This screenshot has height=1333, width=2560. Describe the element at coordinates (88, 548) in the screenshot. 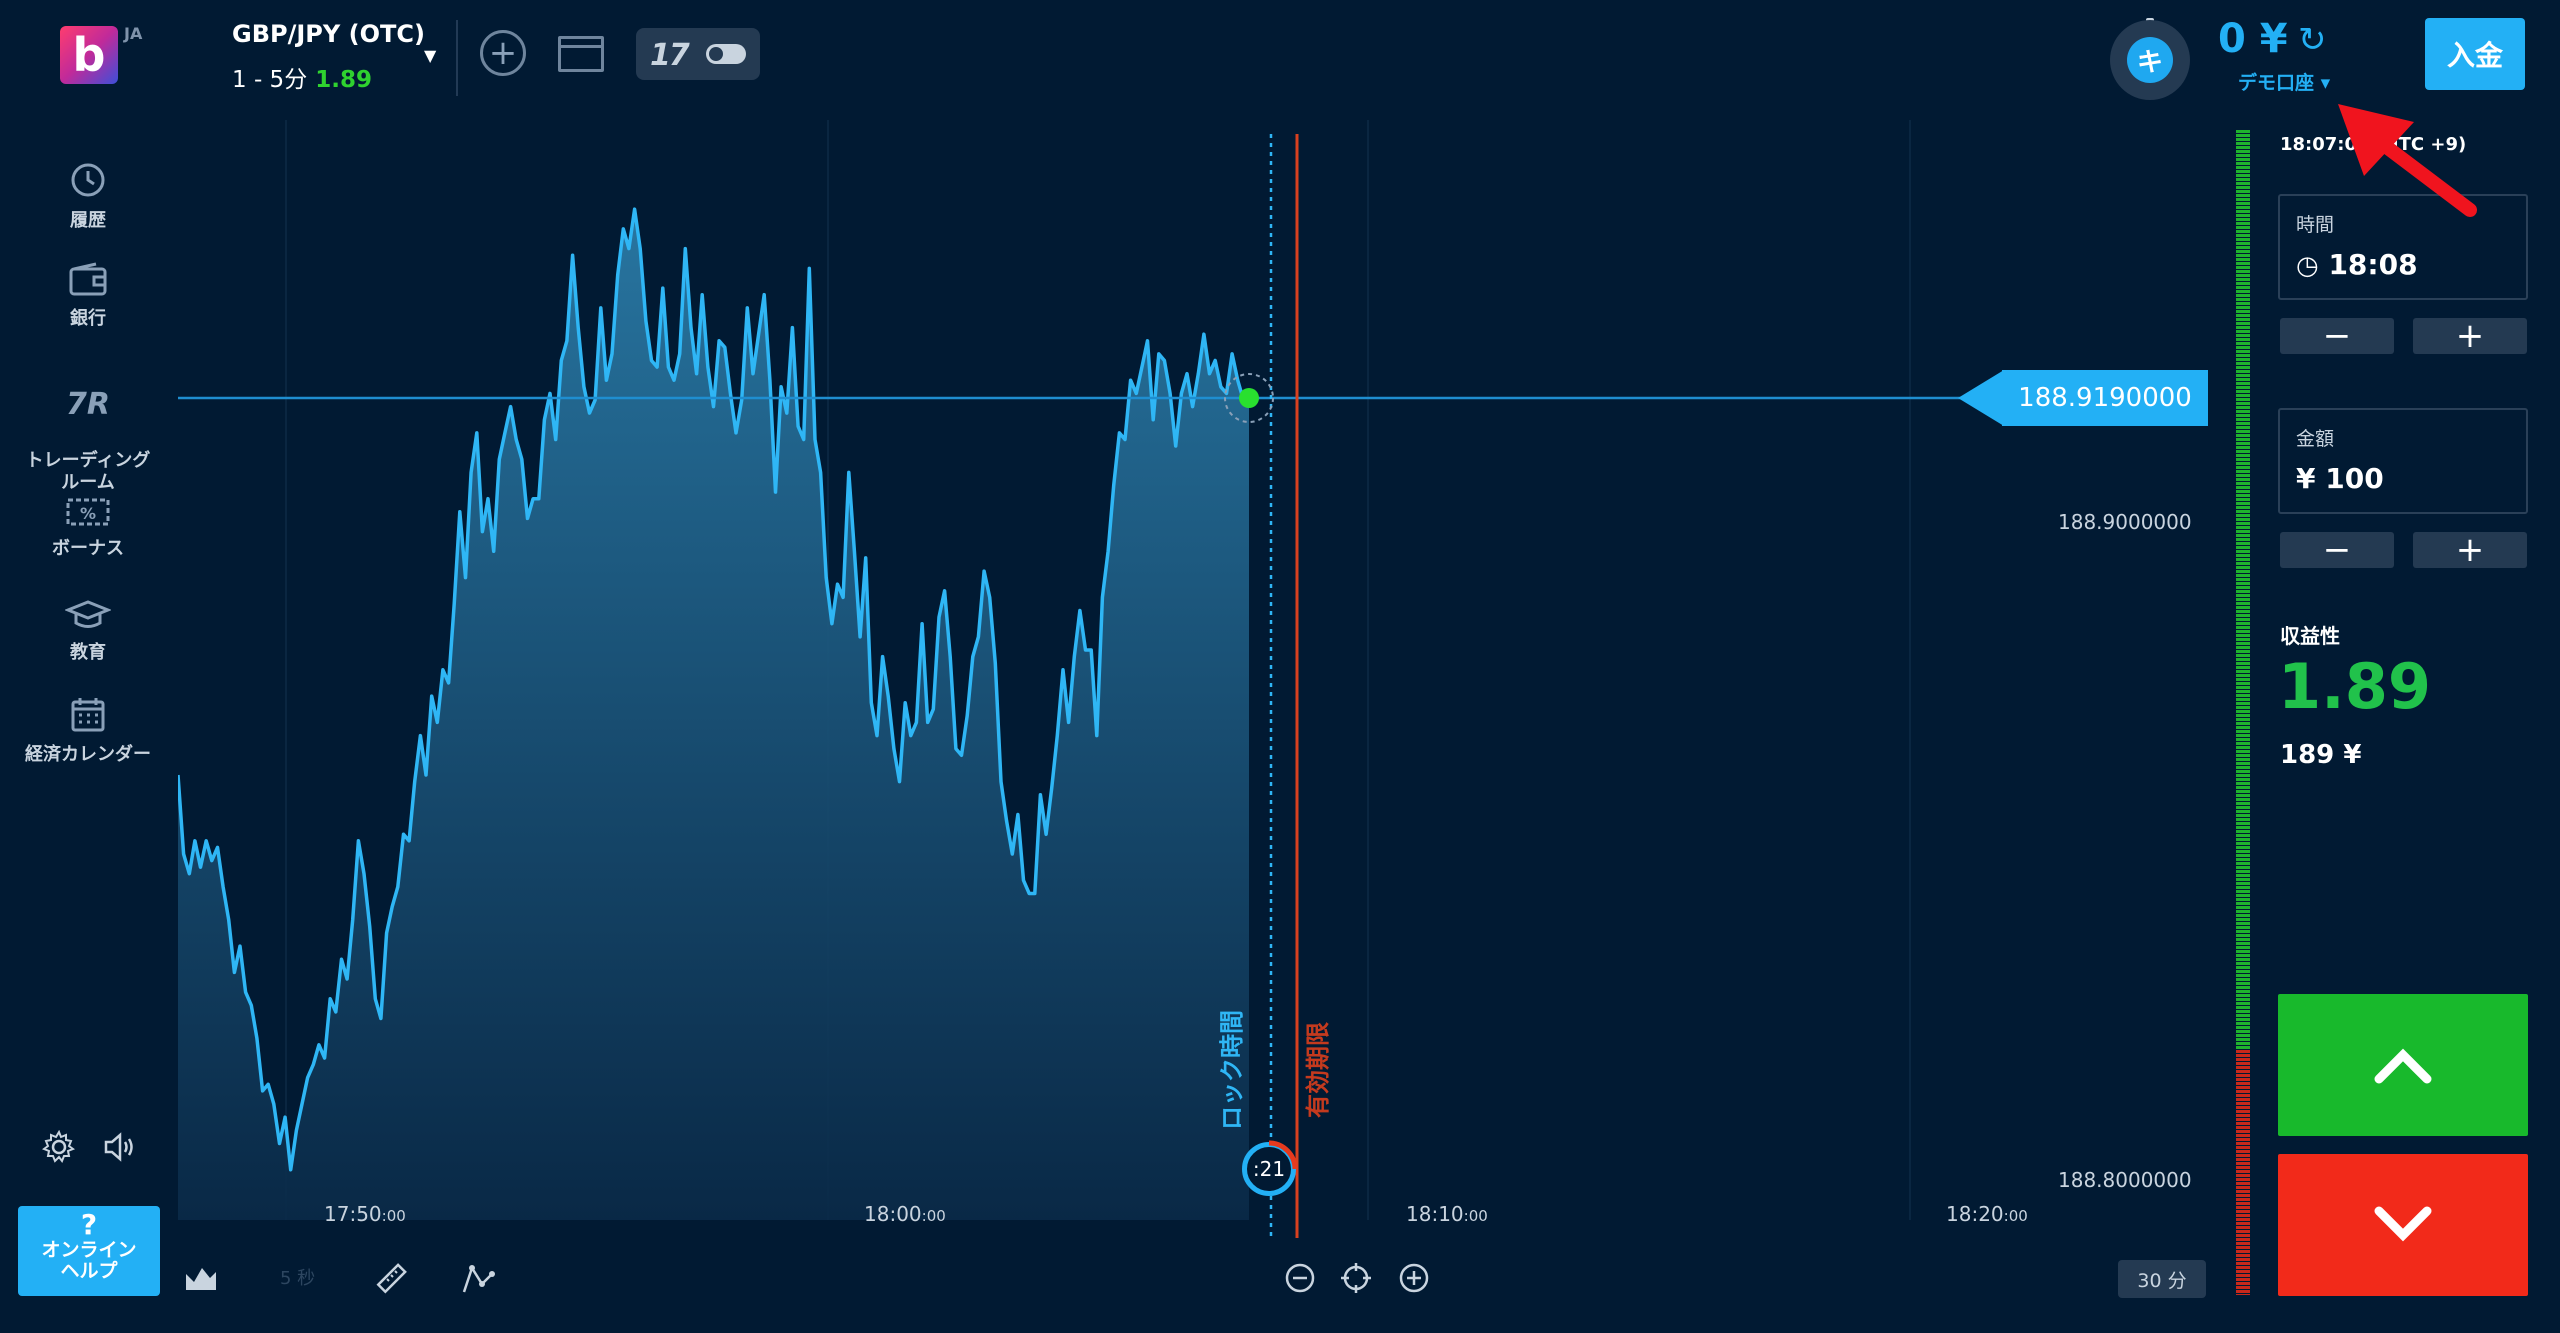

I see `sidebar-item-label: ボーナス` at that location.